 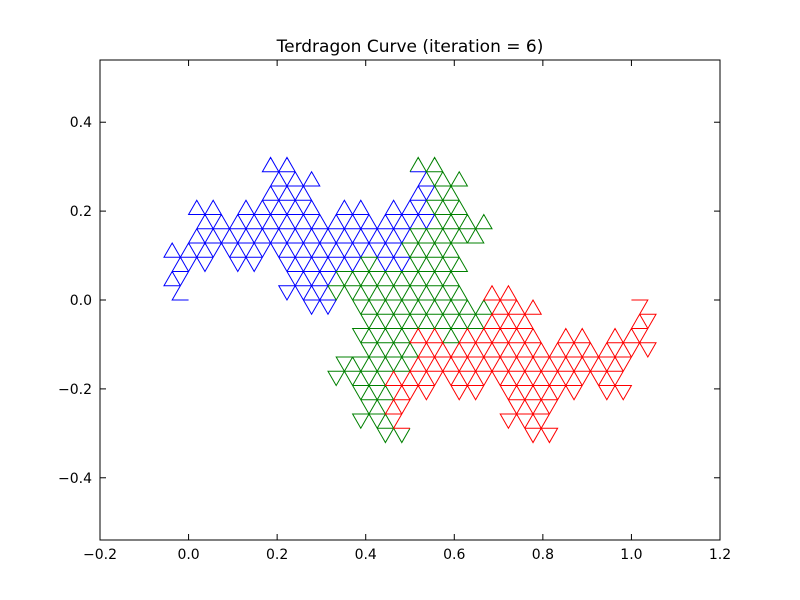 What do you see at coordinates (75, 390) in the screenshot?
I see `y-tick-label: −0.2` at bounding box center [75, 390].